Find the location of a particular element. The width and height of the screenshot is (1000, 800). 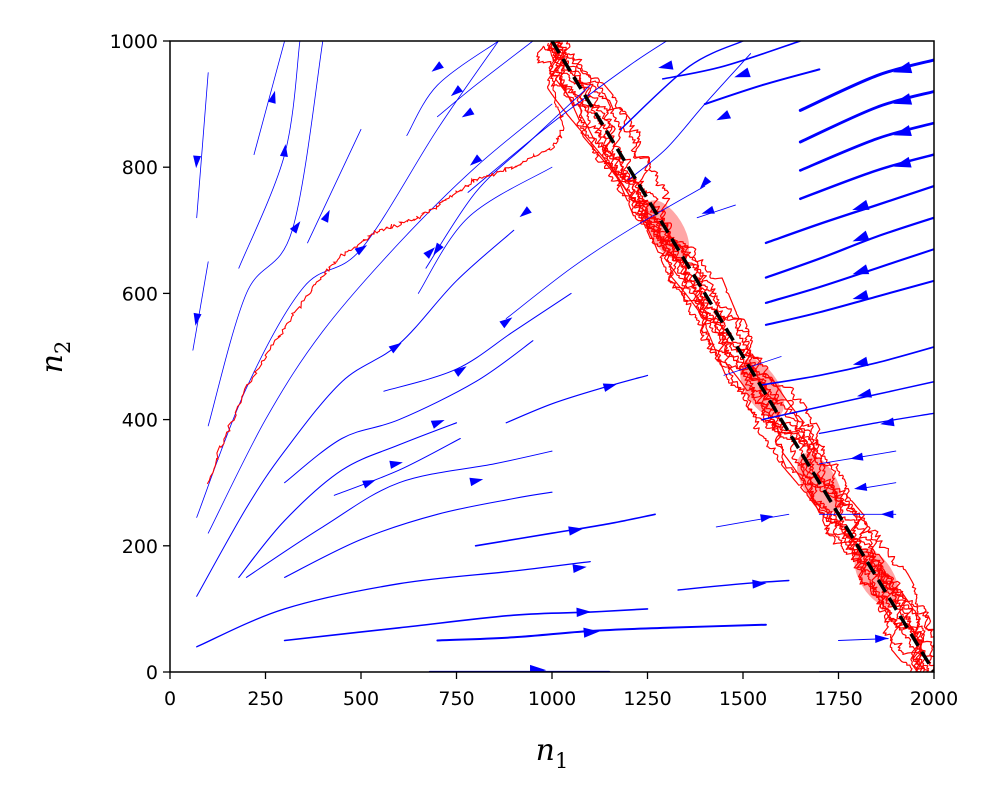

y-tick-label: 600 is located at coordinates (140, 294).